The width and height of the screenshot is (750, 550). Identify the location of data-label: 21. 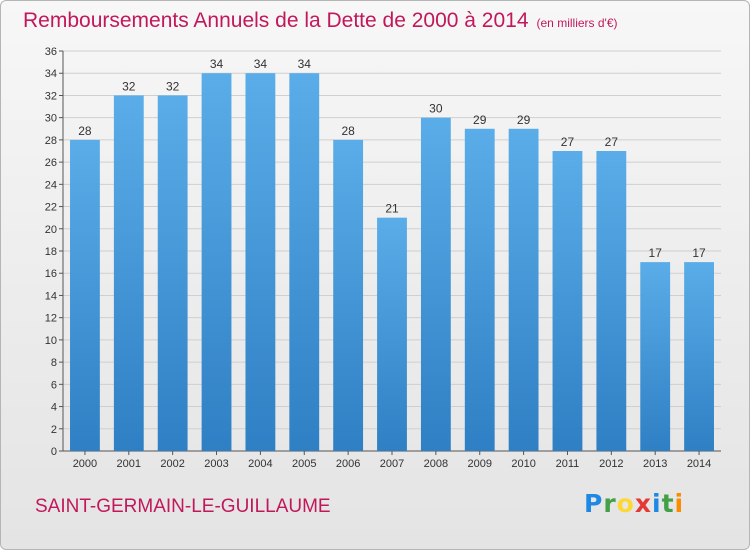
(392, 209).